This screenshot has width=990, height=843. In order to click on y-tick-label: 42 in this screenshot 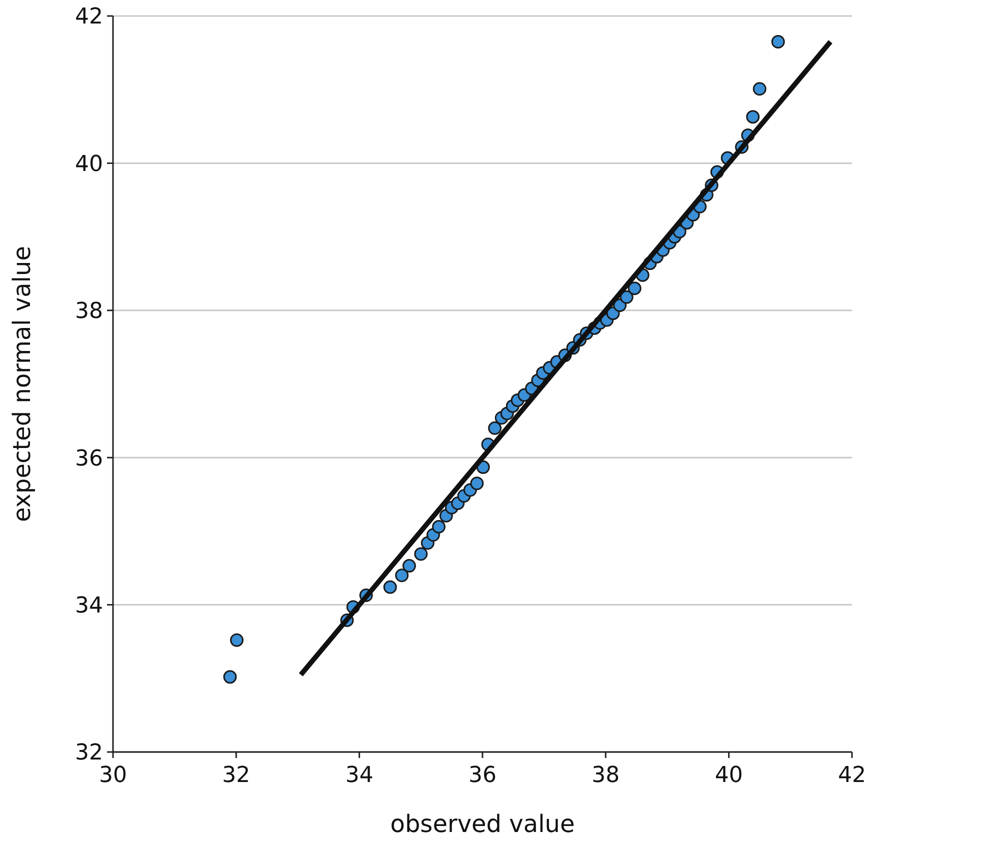, I will do `click(89, 17)`.